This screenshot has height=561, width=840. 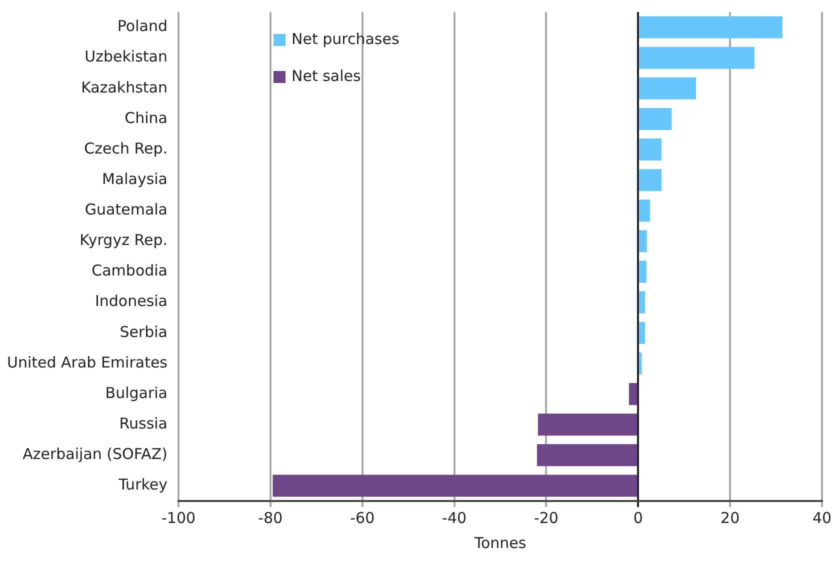 I want to click on y-tick-label: Russia, so click(x=143, y=423).